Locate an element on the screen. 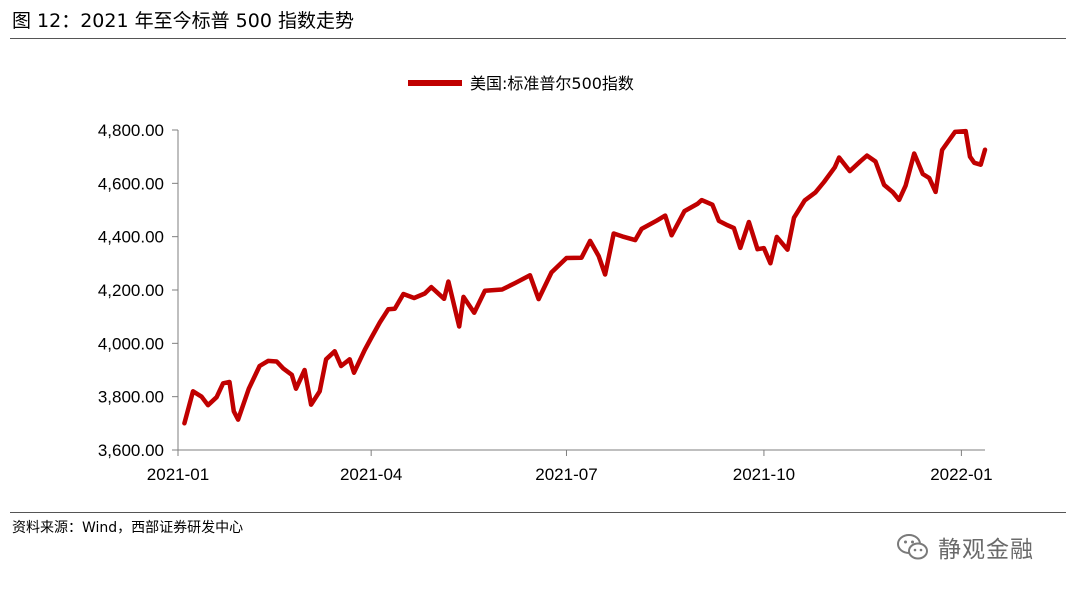  y-tick-label: 4,400.00 is located at coordinates (131, 237).